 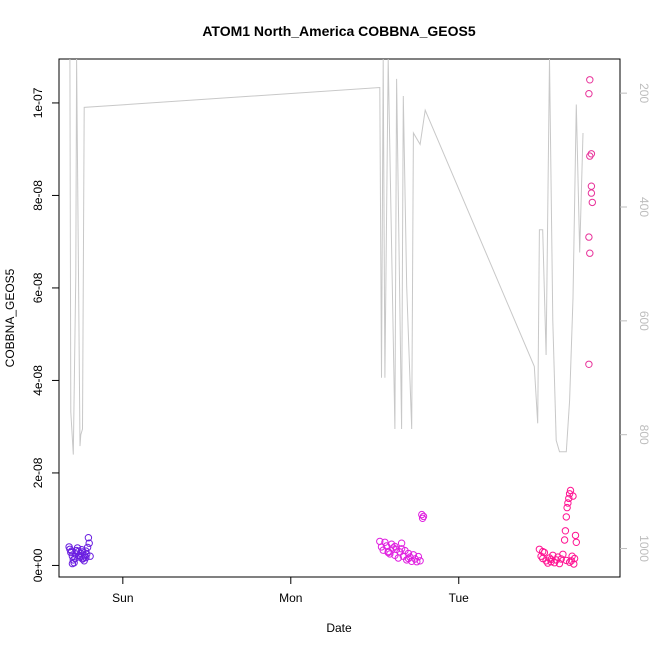 What do you see at coordinates (122, 598) in the screenshot?
I see `x-tick-label: Sun` at bounding box center [122, 598].